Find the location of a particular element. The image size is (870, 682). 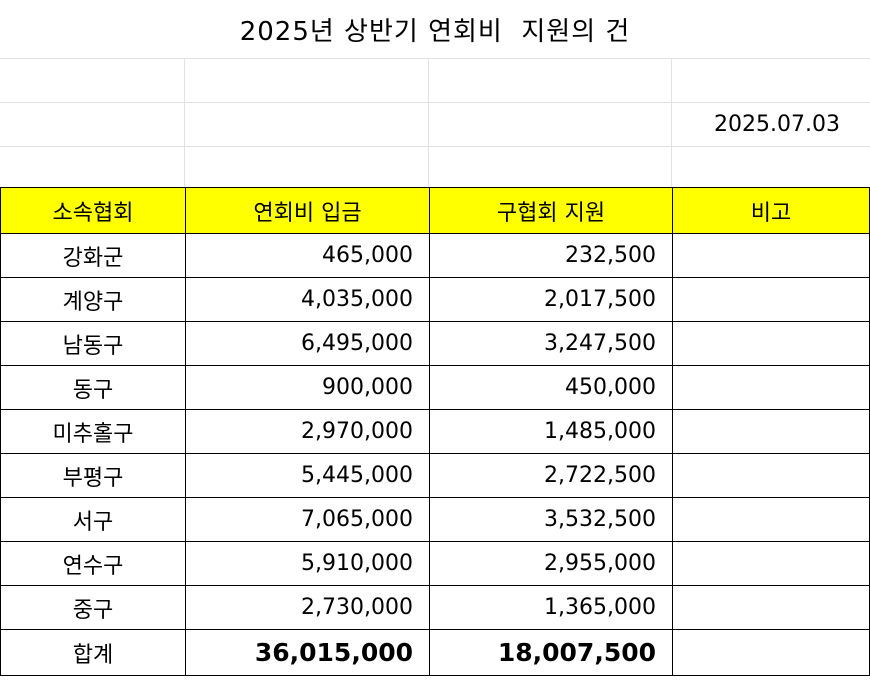

support-cell: 2,017,500 is located at coordinates (551, 299).